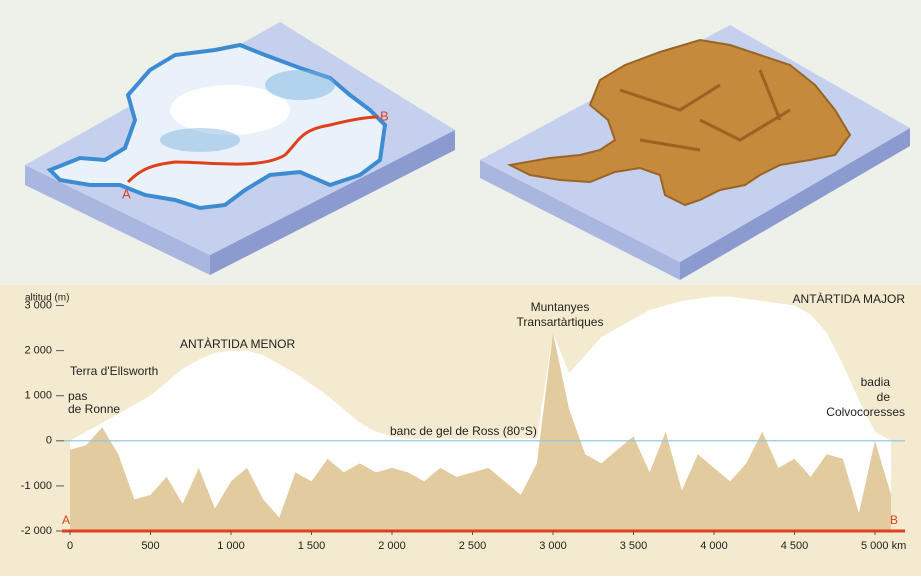  I want to click on map-point-label: B, so click(384, 115).